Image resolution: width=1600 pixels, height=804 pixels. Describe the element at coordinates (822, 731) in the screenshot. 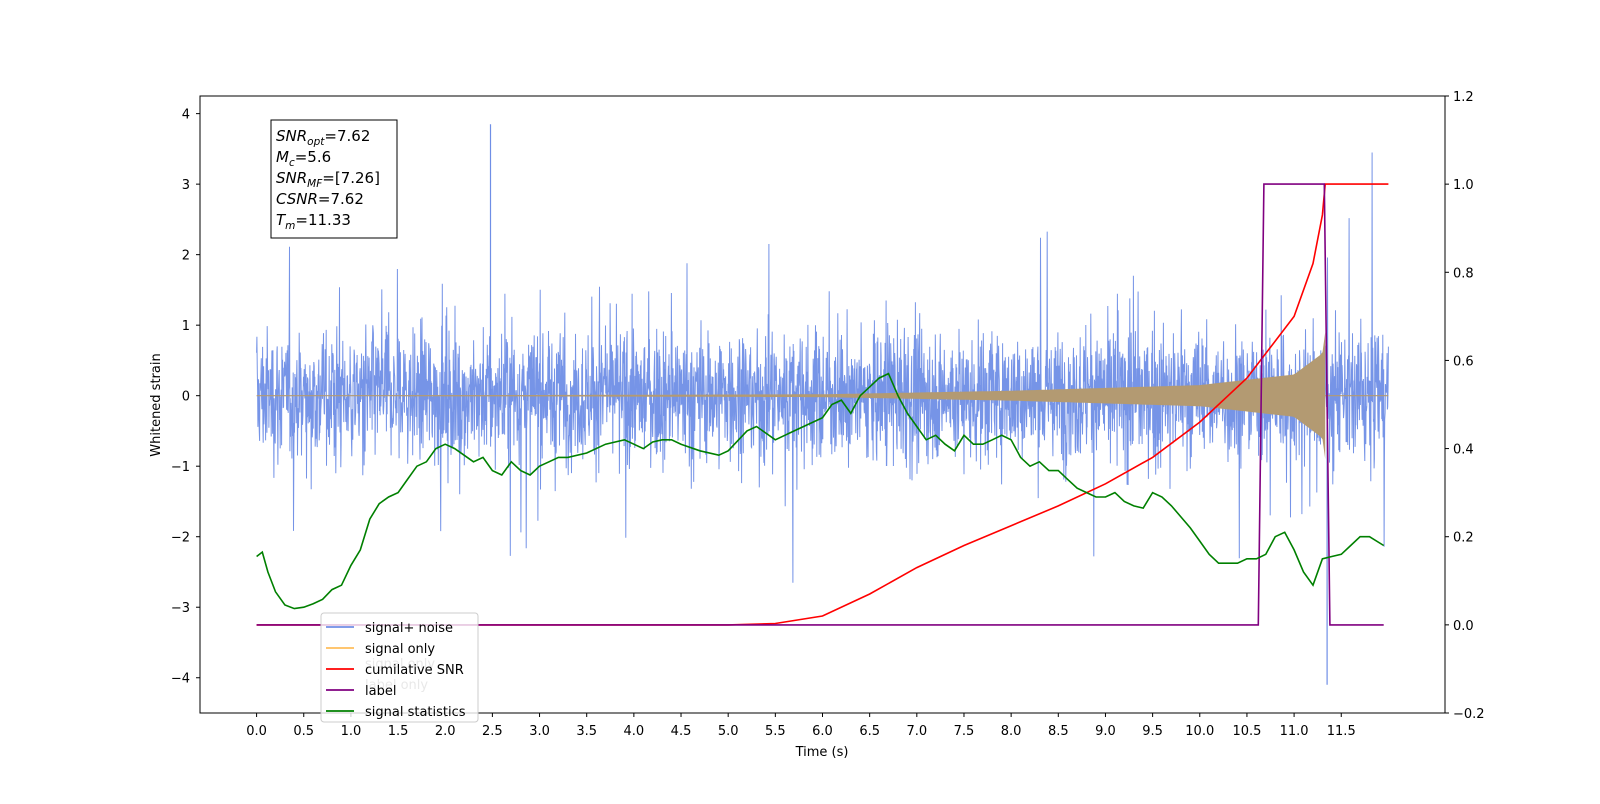

I see `x-tick-label: 6.0` at that location.